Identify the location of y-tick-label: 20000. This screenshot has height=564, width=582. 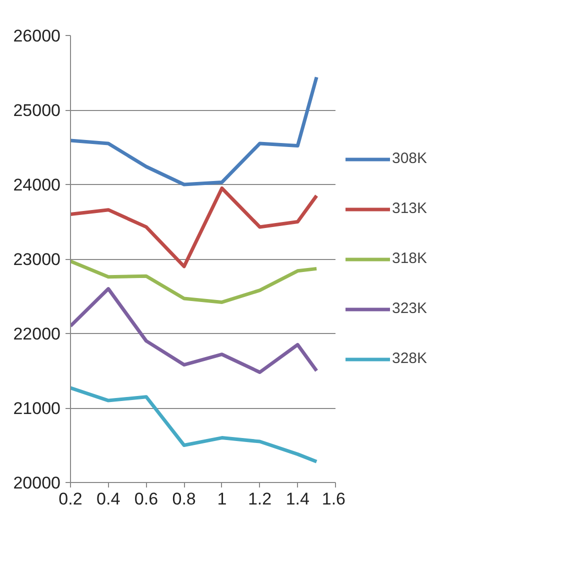
(37, 483).